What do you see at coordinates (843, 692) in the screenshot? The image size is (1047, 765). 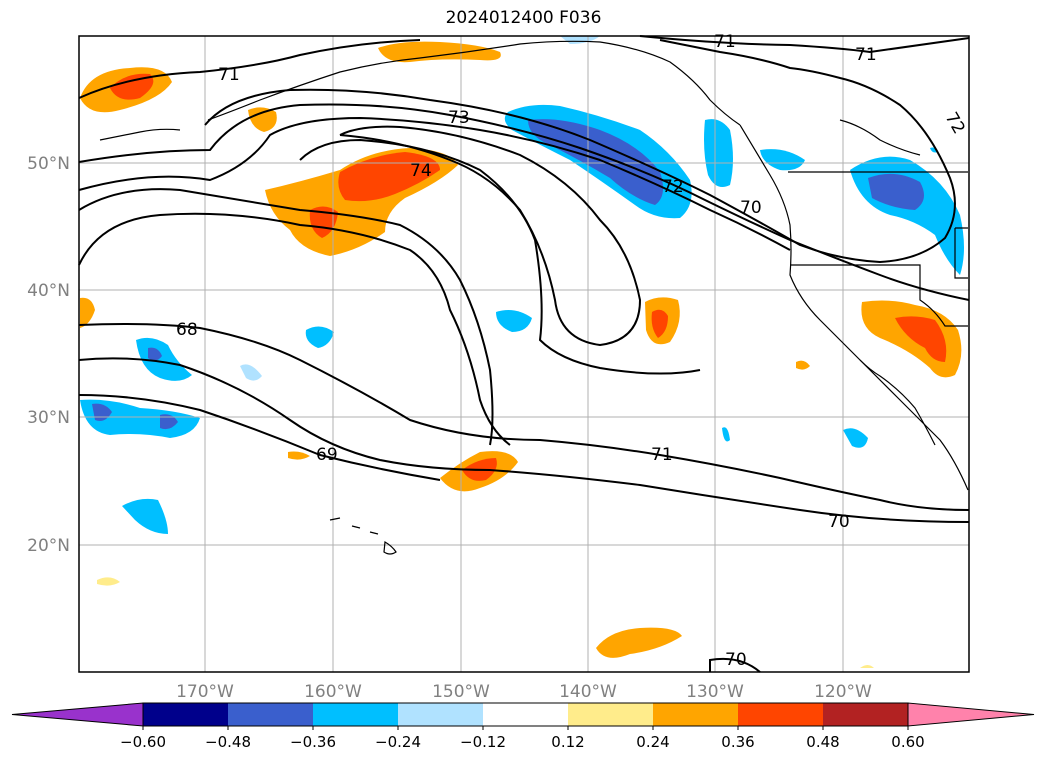 I see `lon-label: 120°W` at bounding box center [843, 692].